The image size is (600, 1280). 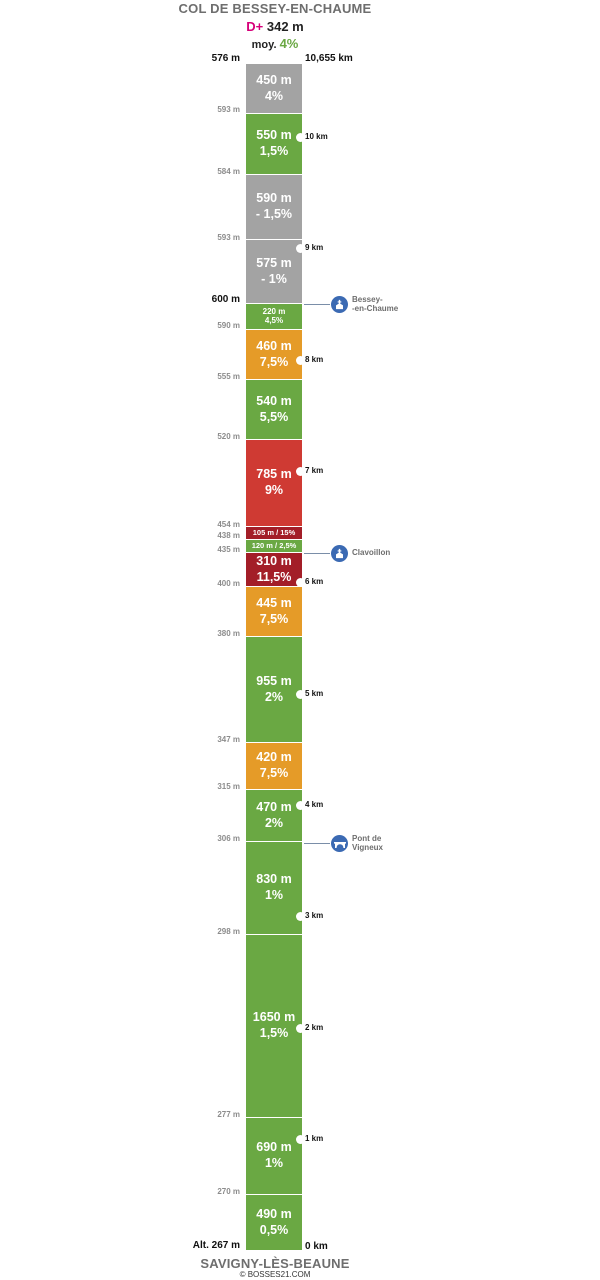 I want to click on segment-length: 785 m, so click(x=274, y=474).